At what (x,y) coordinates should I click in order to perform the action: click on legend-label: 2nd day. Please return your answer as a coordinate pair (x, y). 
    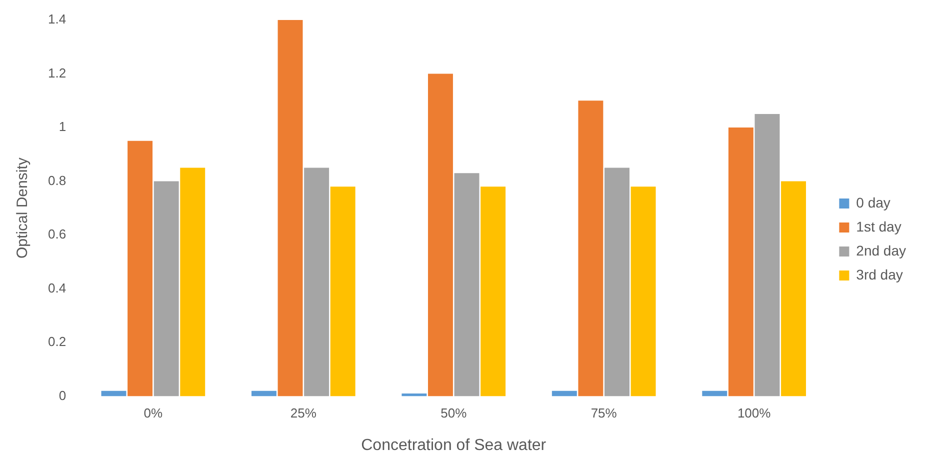
    Looking at the image, I should click on (881, 250).